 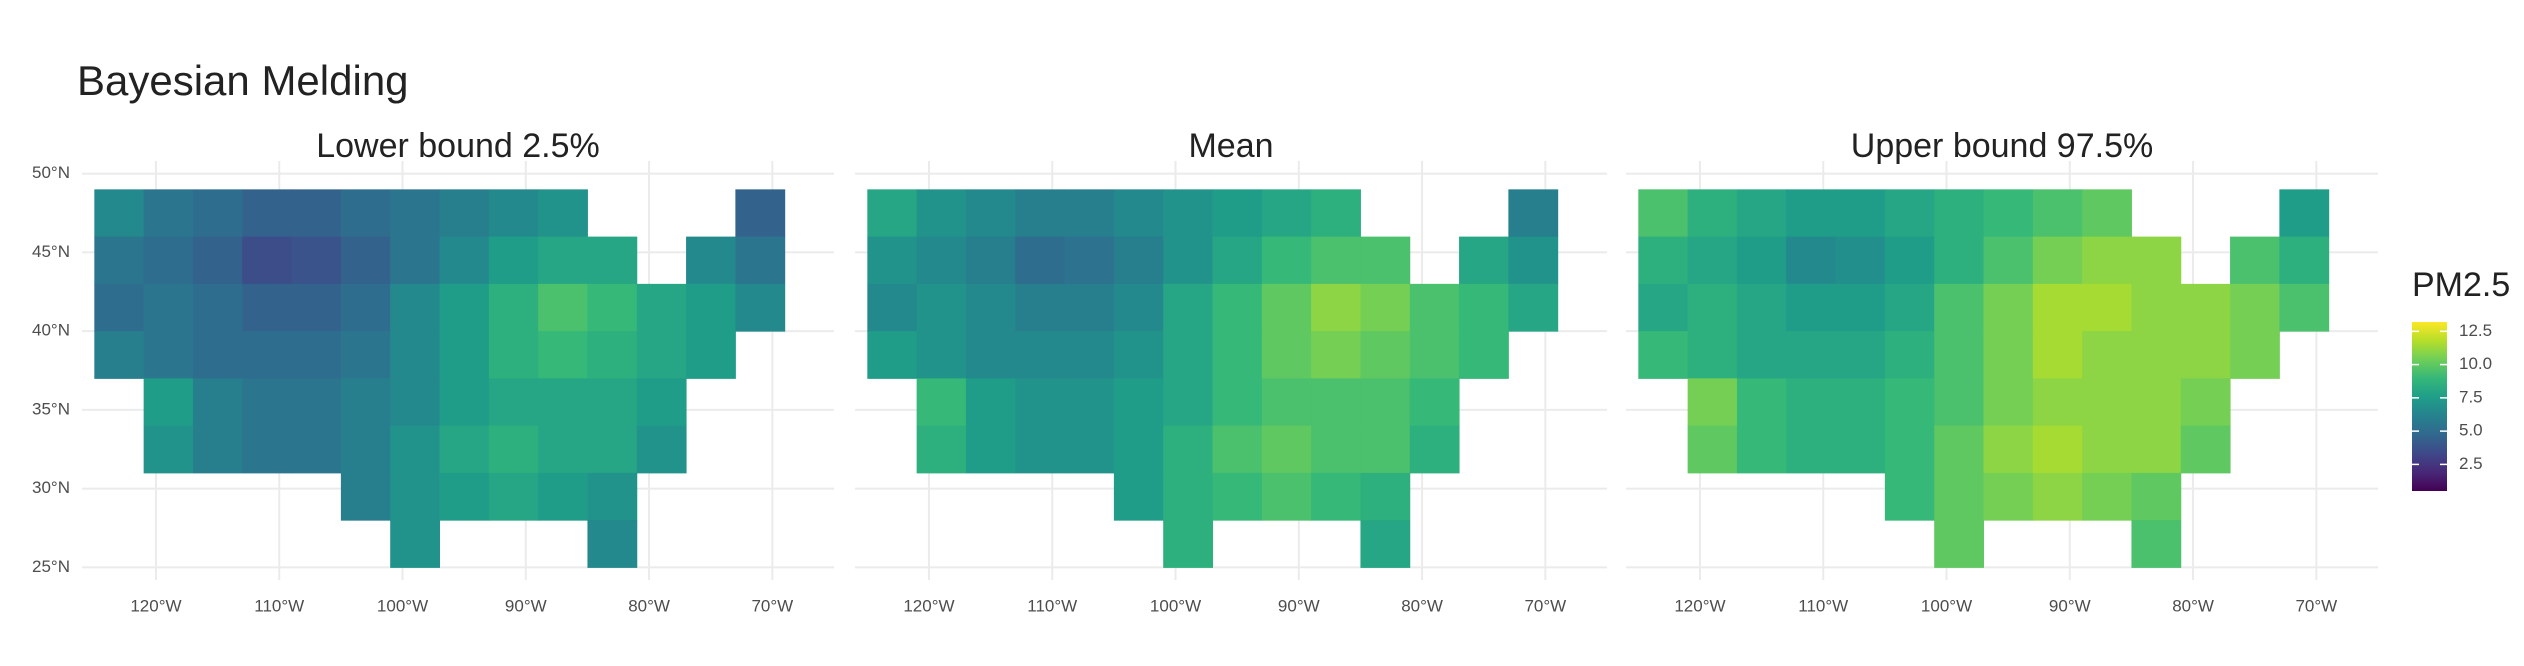 What do you see at coordinates (2002, 146) in the screenshot?
I see `panel-title: Upper bound 97.5%` at bounding box center [2002, 146].